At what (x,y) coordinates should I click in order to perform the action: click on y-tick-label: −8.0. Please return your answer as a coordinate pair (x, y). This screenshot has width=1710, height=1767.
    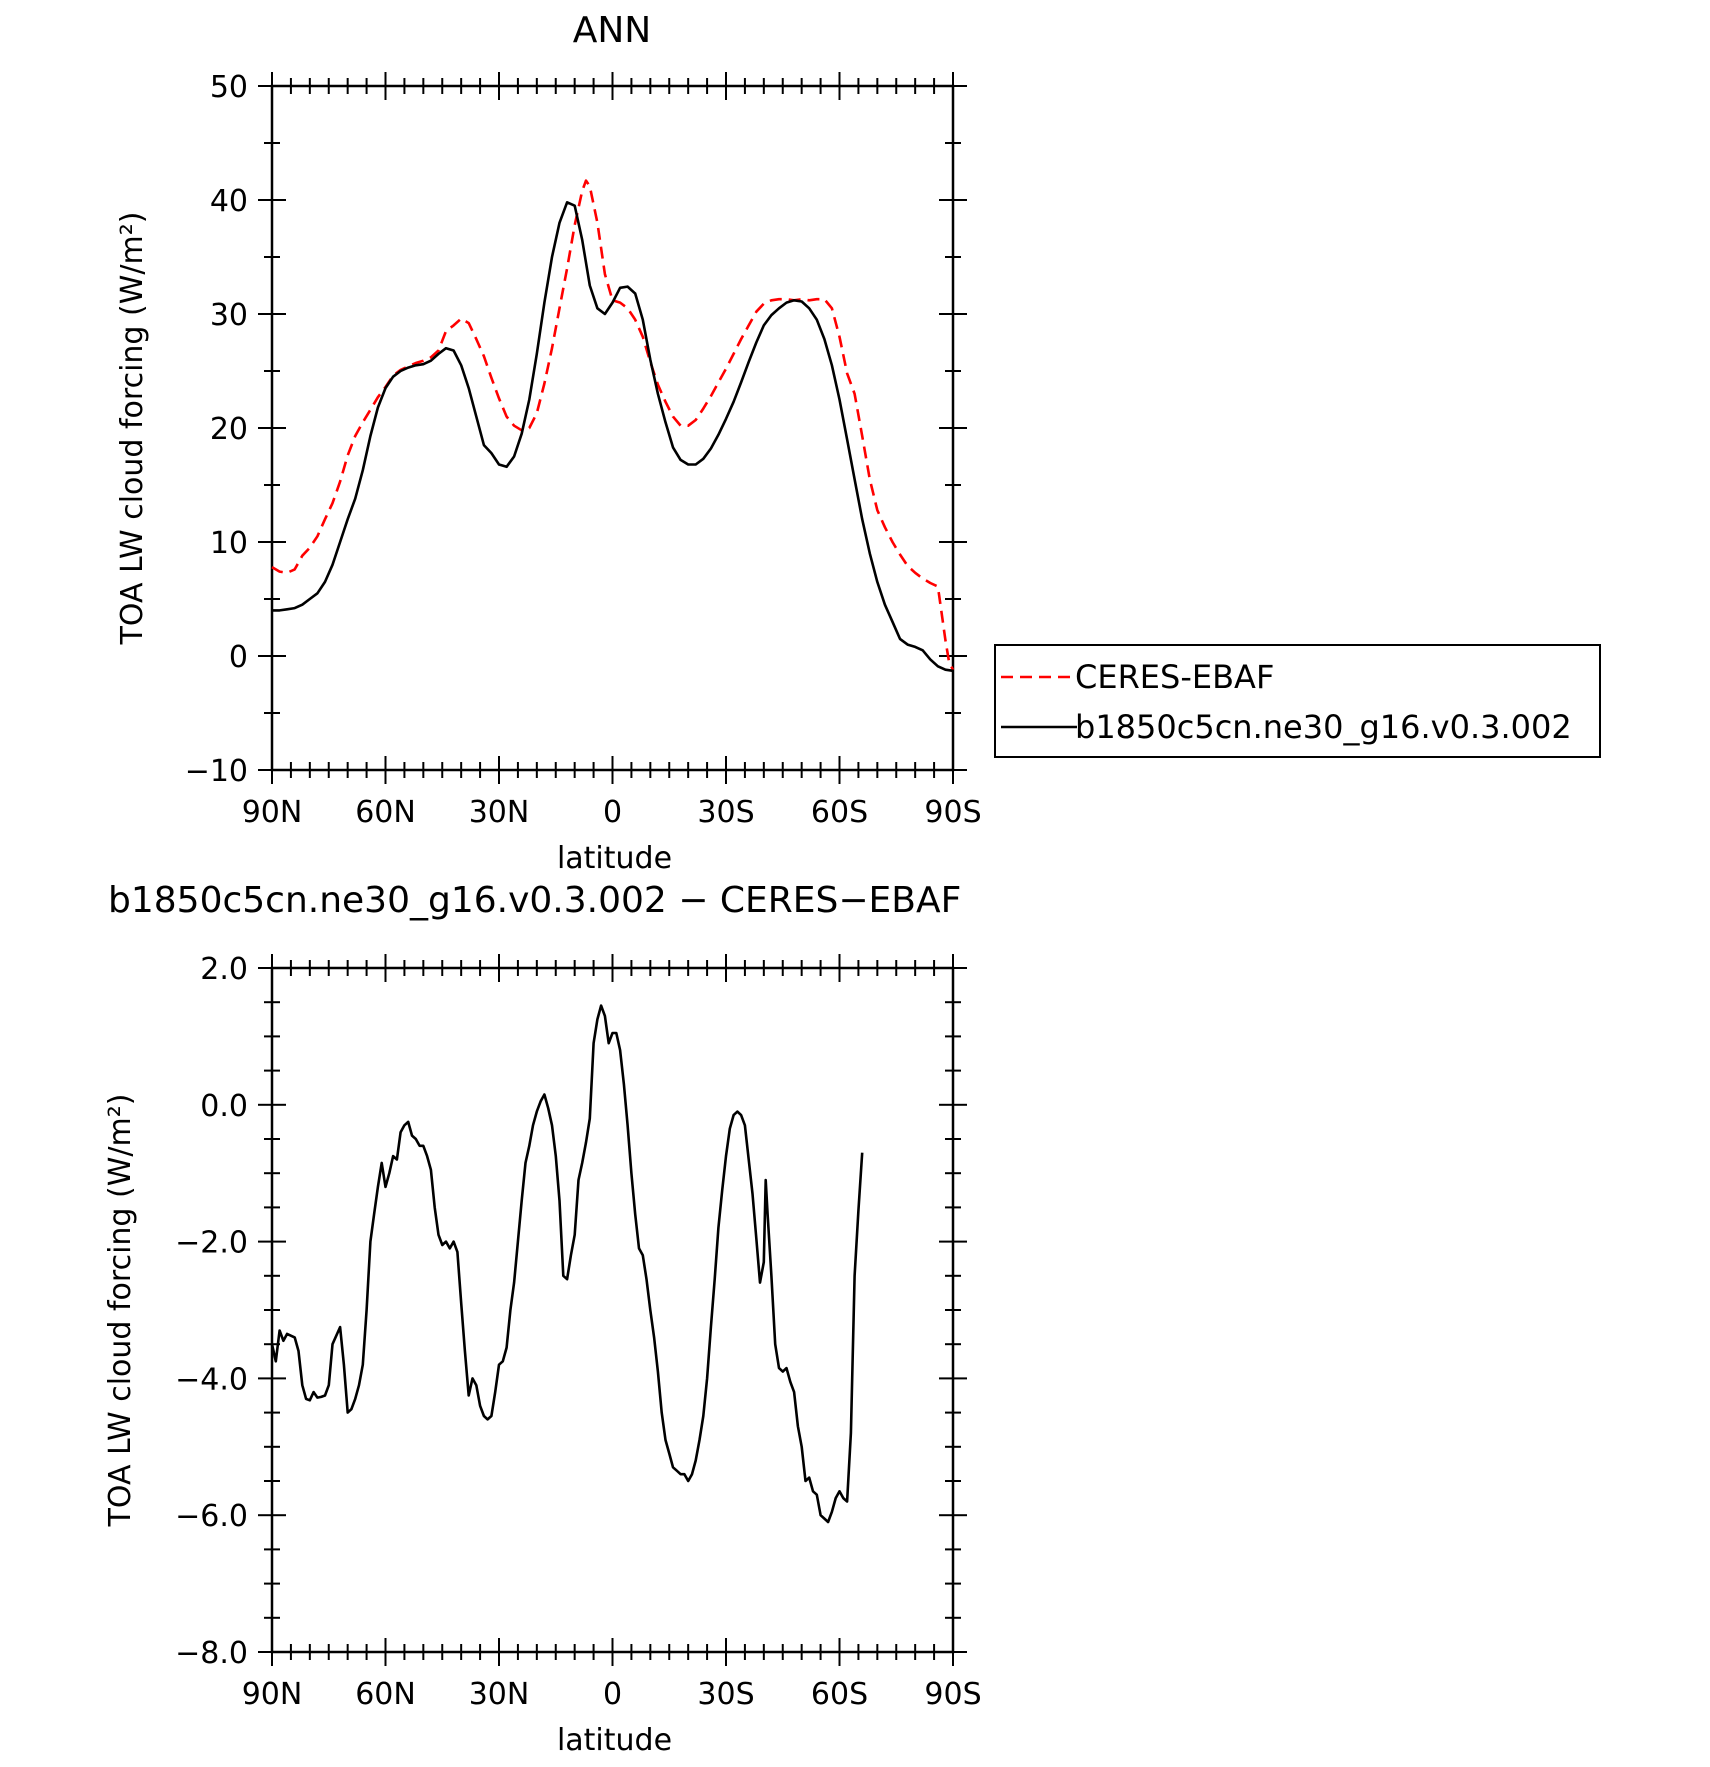
    Looking at the image, I should click on (211, 1653).